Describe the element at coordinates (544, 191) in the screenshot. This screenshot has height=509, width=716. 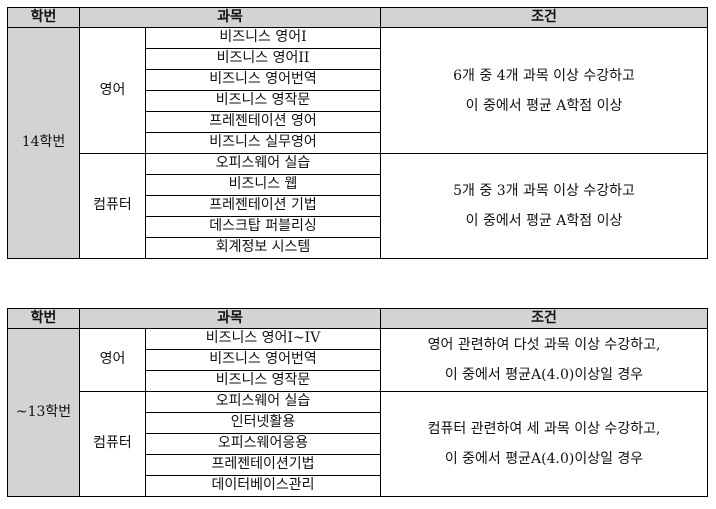
I see `condition-line: 5개 중 3개 과목 이상 수강하고` at that location.